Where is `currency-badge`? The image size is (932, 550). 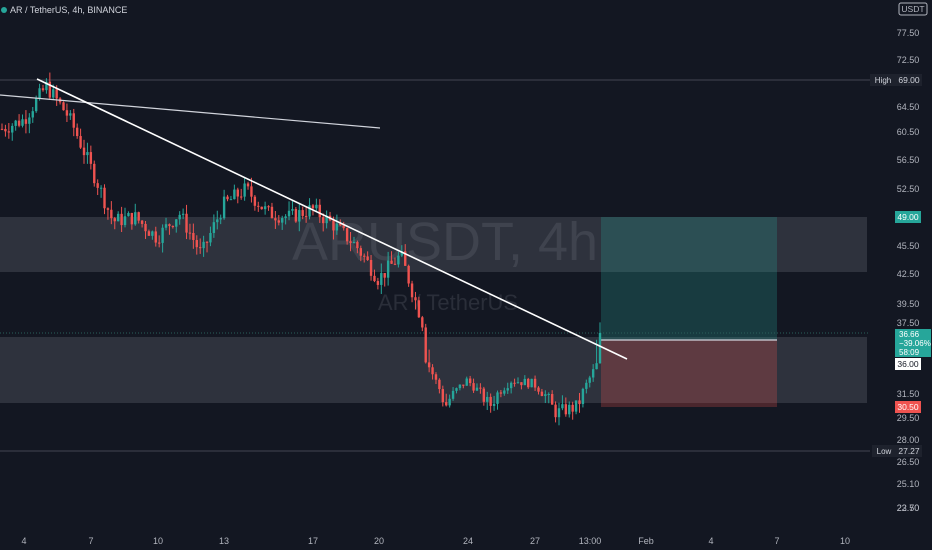
currency-badge is located at coordinates (913, 9).